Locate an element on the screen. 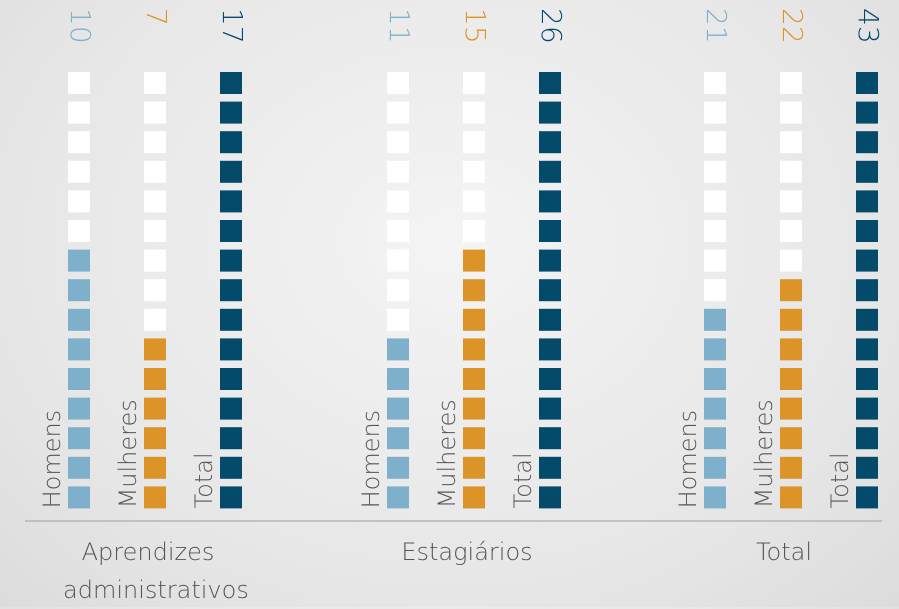 The height and width of the screenshot is (609, 899). value-label: 11 is located at coordinates (399, 26).